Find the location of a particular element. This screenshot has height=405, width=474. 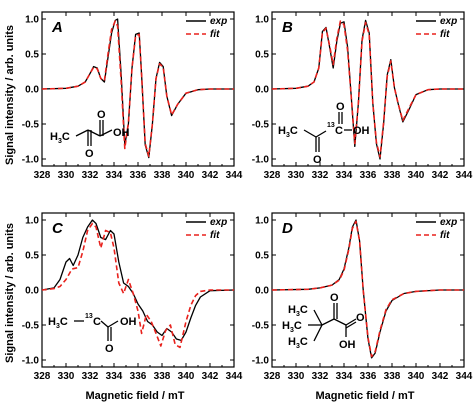

structure-isotope: 13 is located at coordinates (89, 316).